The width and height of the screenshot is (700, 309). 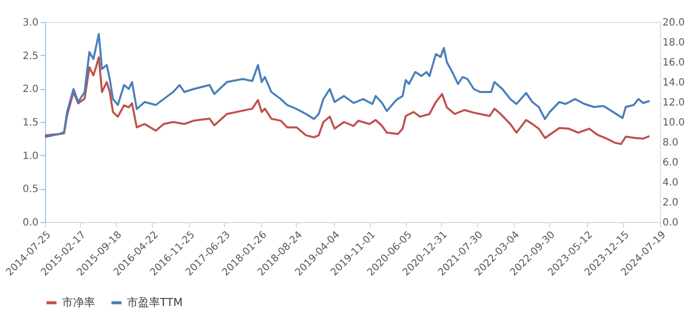 I want to click on y2-tick-label: 18.0, so click(x=673, y=43).